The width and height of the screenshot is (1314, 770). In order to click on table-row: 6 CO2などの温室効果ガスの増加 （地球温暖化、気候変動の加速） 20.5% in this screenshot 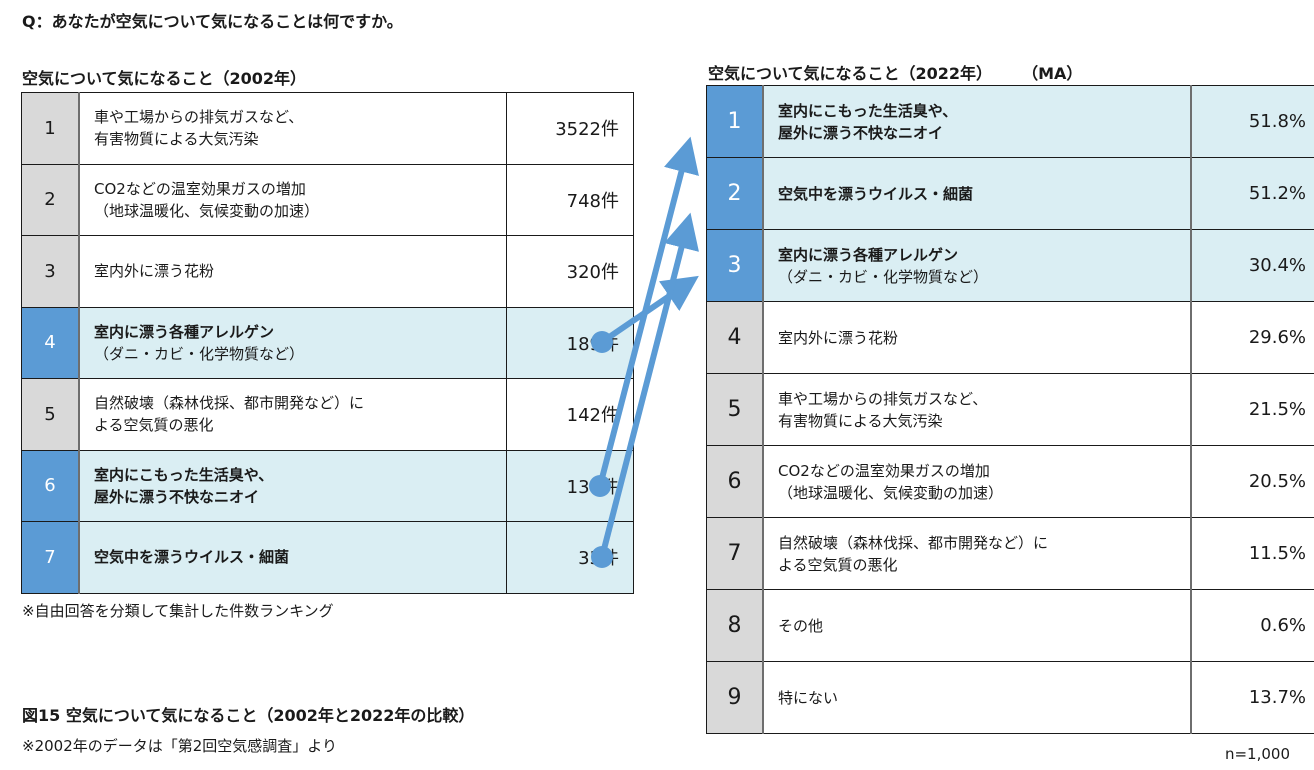, I will do `click(1010, 481)`.